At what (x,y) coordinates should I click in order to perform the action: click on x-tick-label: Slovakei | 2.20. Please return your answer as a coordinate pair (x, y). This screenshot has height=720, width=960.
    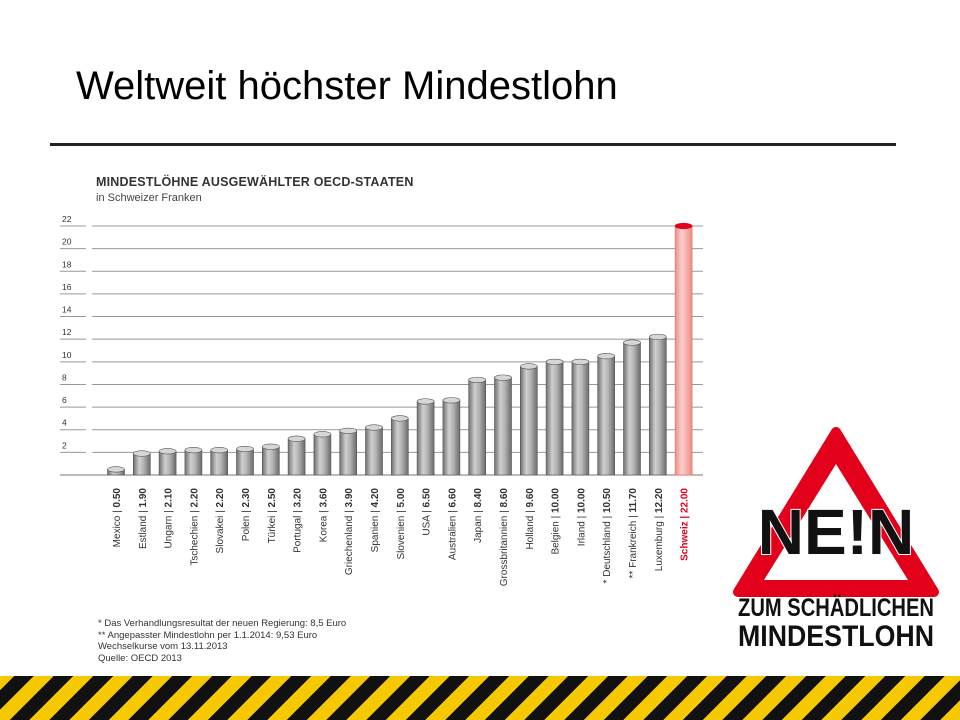
    Looking at the image, I should click on (220, 521).